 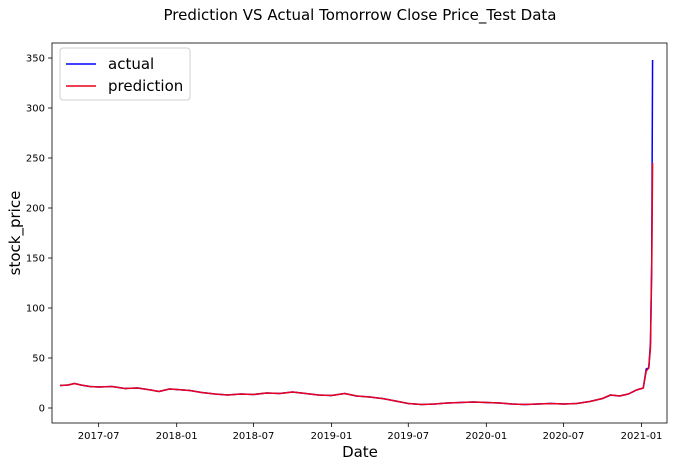 I want to click on x-tick-label: 2020-07, so click(x=564, y=436).